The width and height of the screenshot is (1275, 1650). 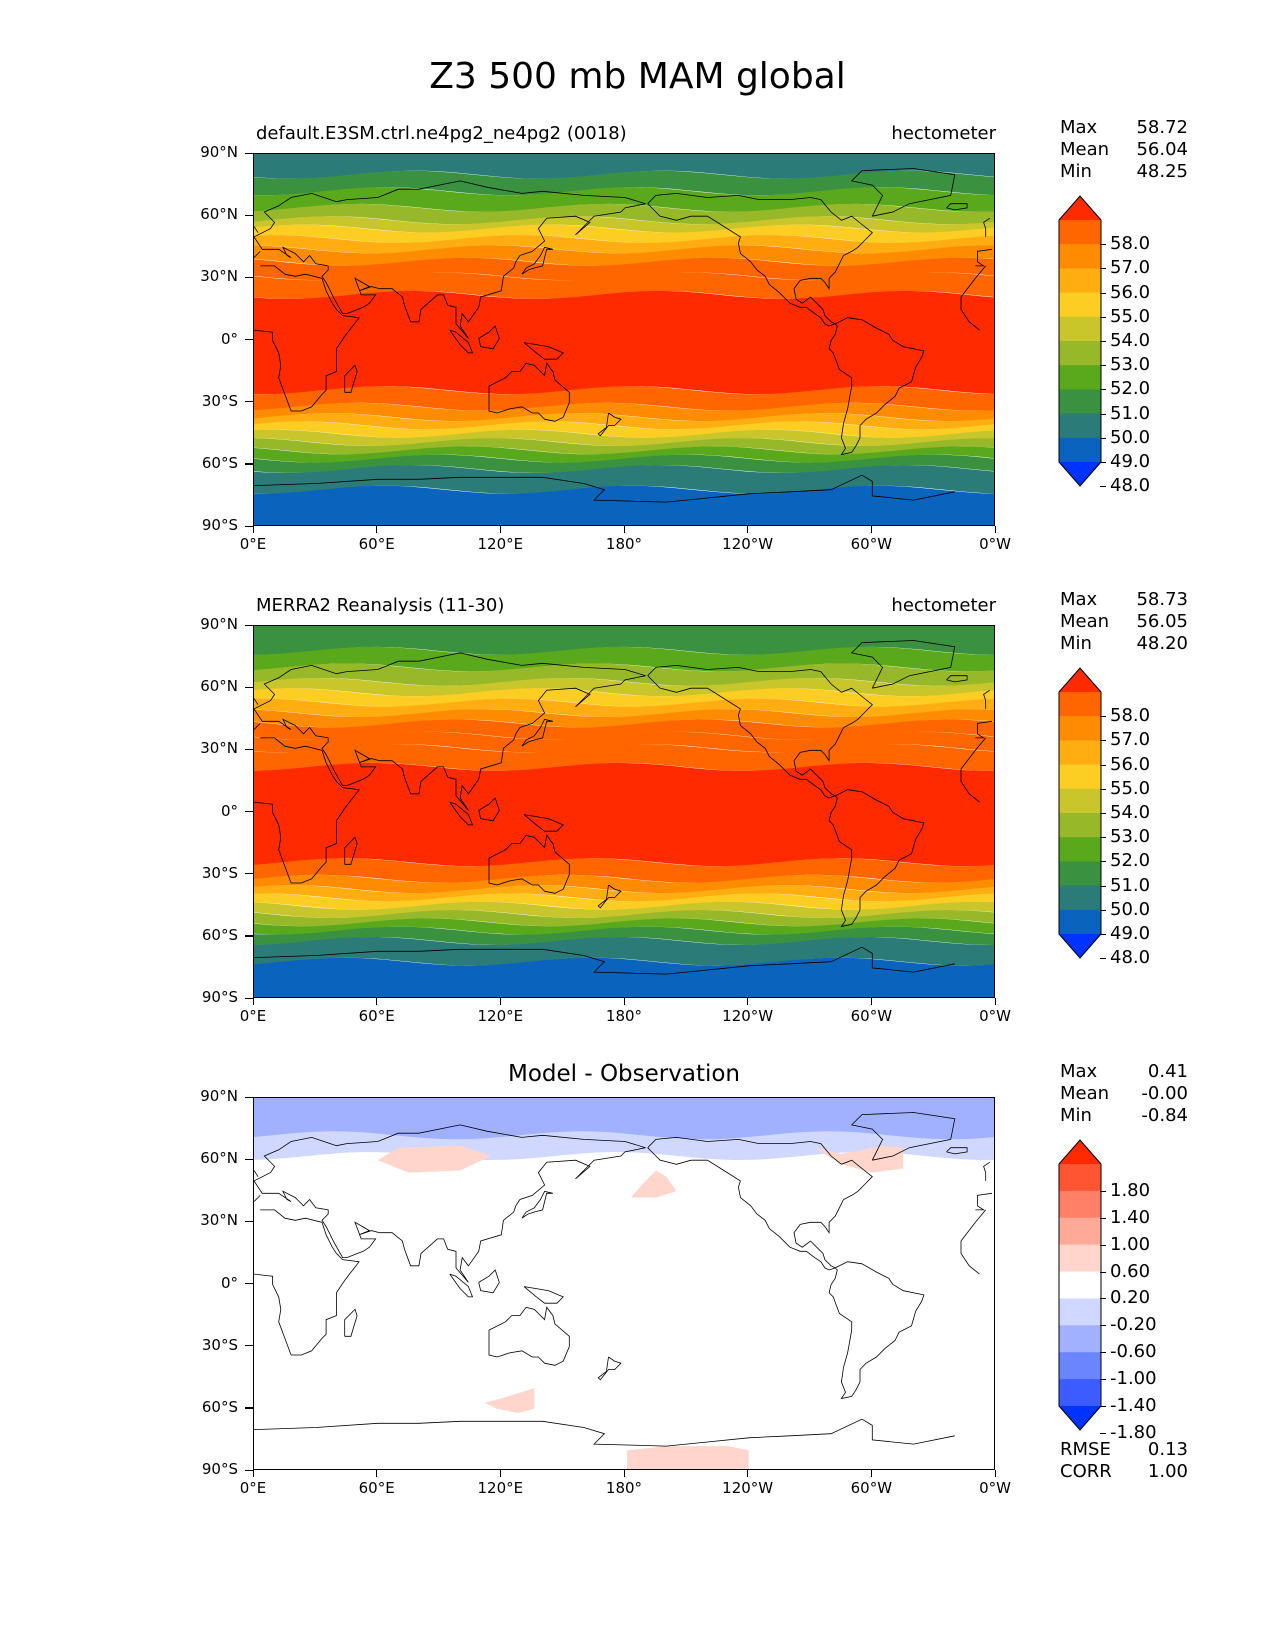 I want to click on stat-row: Max 0.41, so click(x=1124, y=1072).